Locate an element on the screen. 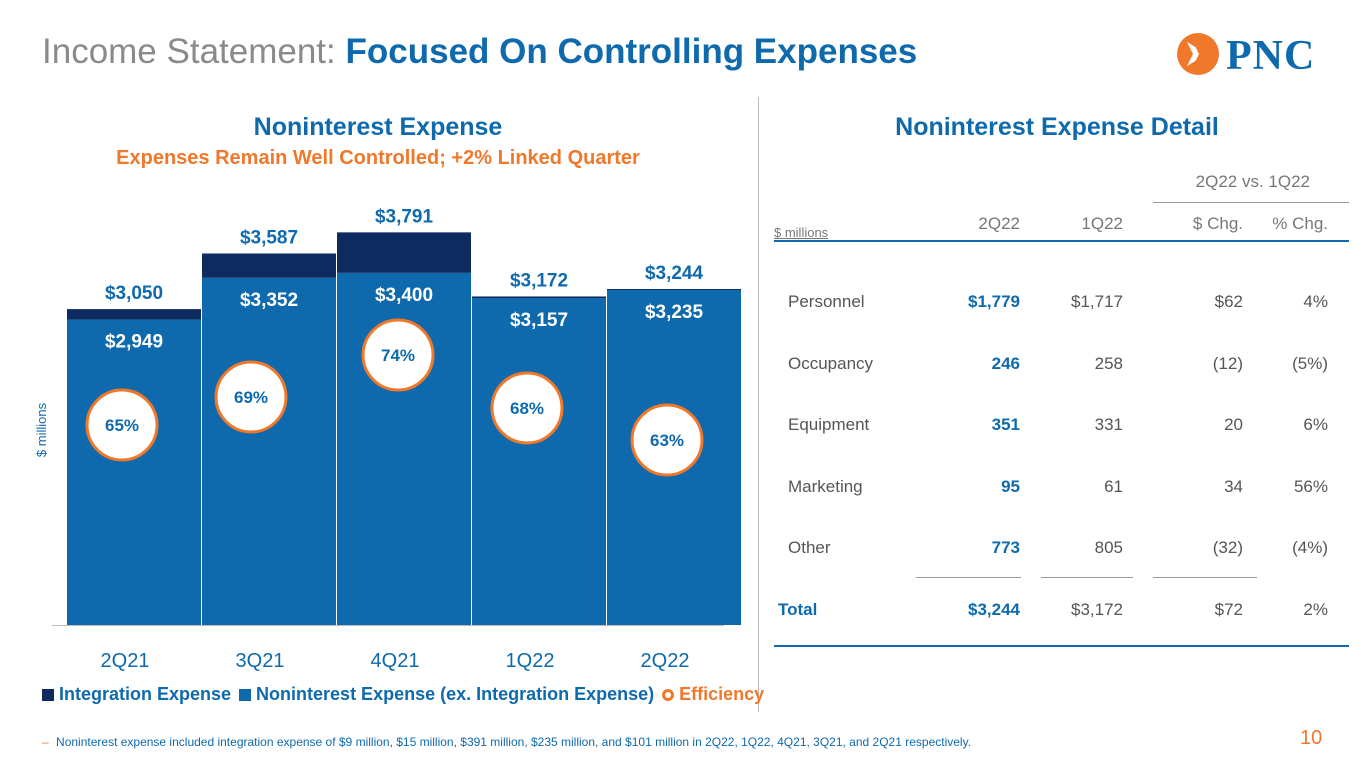  table-unit-label: $ millions is located at coordinates (801, 232).